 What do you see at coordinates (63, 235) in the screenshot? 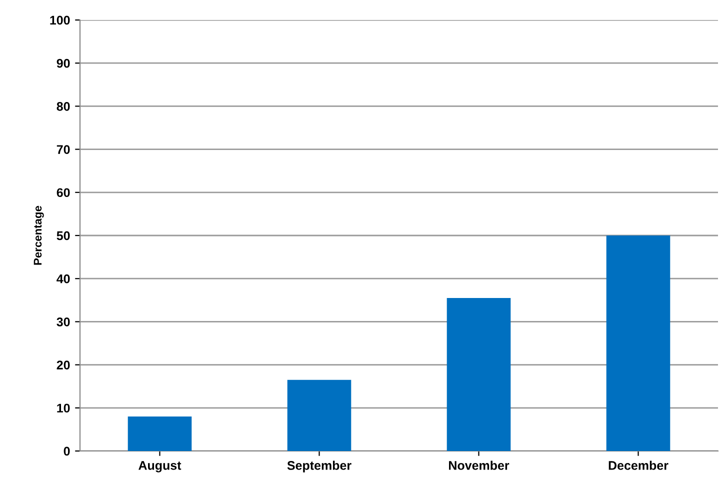
I see `y-tick-label: 50` at bounding box center [63, 235].